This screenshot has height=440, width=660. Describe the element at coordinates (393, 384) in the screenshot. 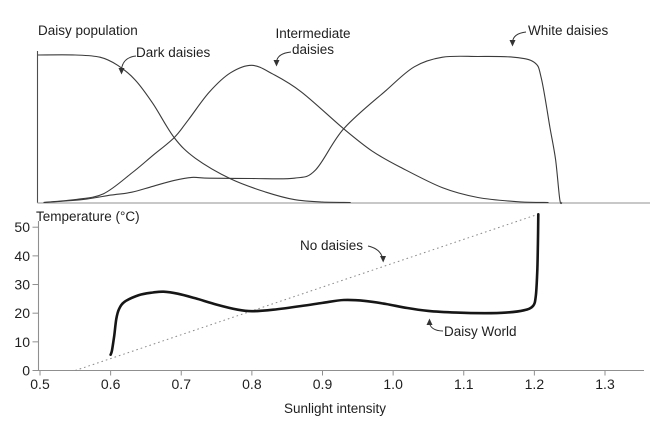

I see `x-tick-label: 1.0` at that location.